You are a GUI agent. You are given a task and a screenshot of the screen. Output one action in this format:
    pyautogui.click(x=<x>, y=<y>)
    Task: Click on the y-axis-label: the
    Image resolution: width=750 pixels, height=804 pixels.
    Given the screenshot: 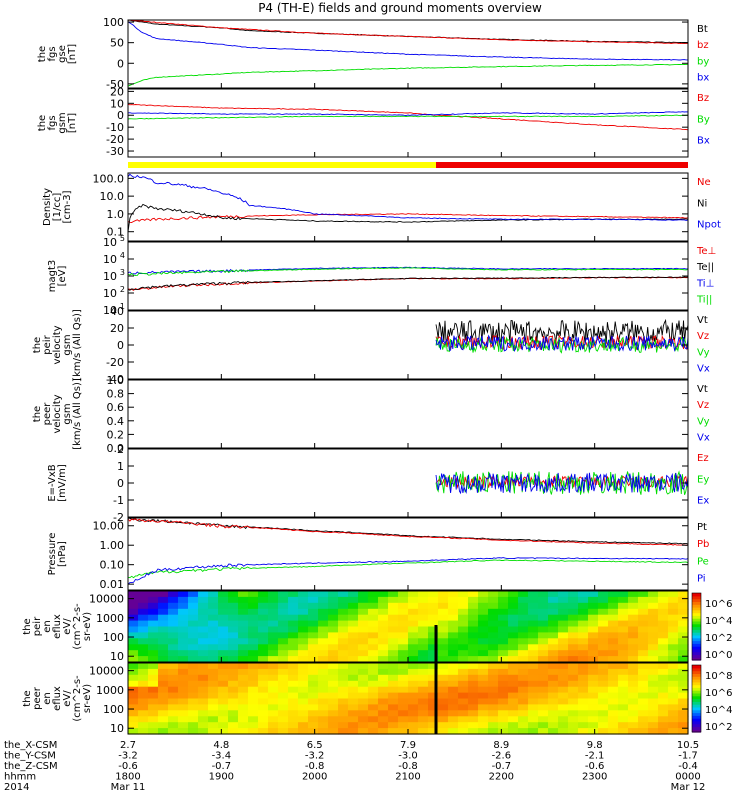 What is the action you would take?
    pyautogui.click(x=37, y=414)
    